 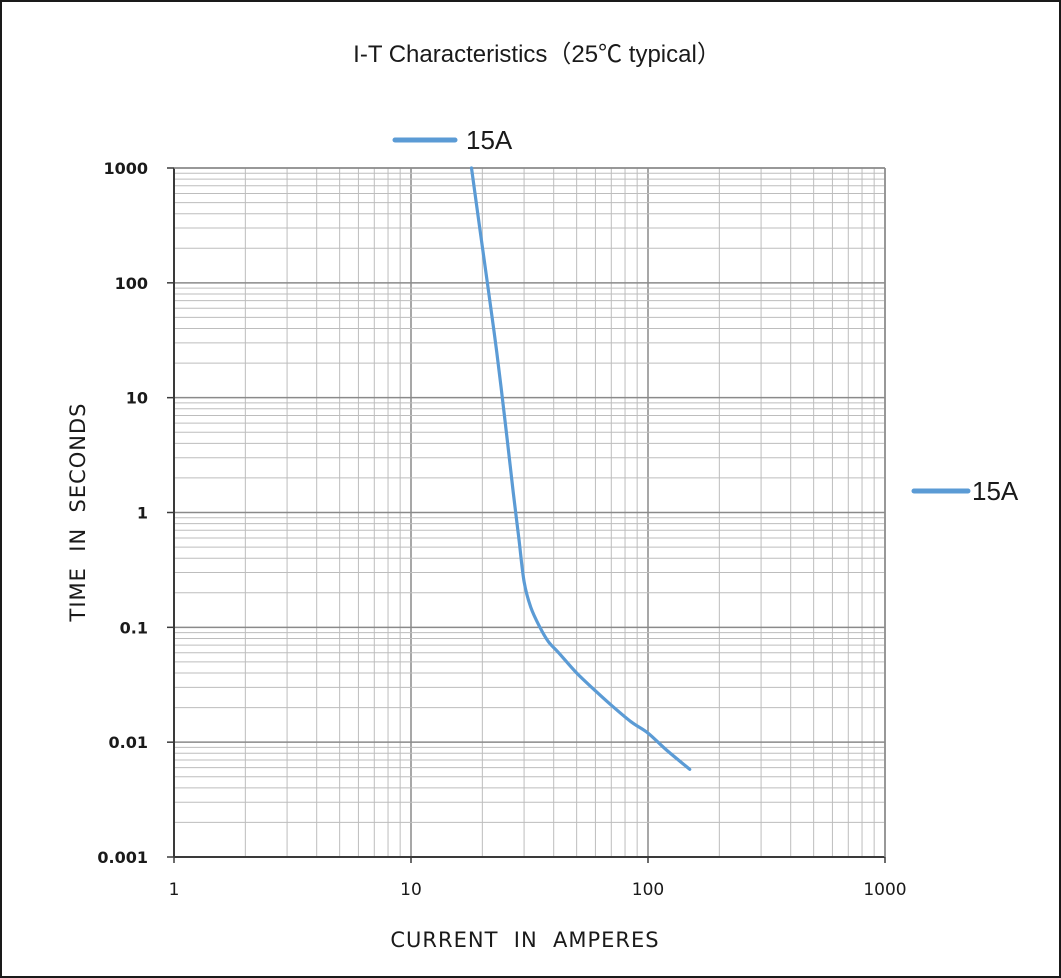 What do you see at coordinates (995, 491) in the screenshot?
I see `legend-right-label: 15A` at bounding box center [995, 491].